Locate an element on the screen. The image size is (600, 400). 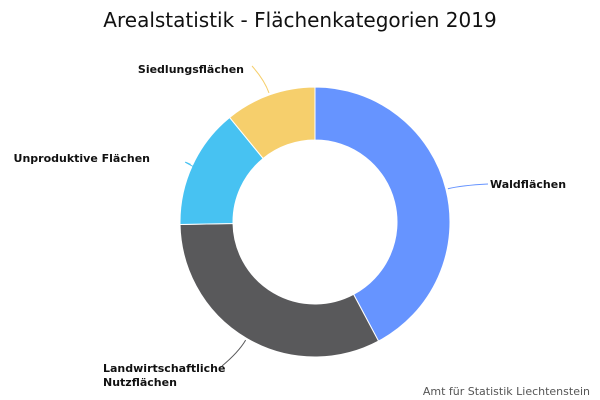
chart-title: Arealstatistik - Flächenkategorien 2019 is located at coordinates (299, 20).